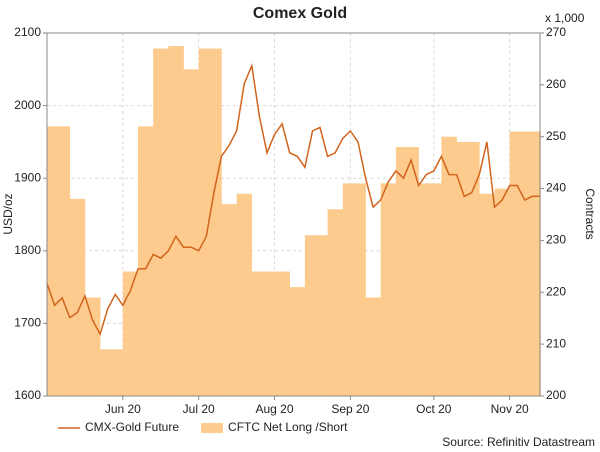 This screenshot has height=452, width=600. I want to click on y-tick-label: 2100, so click(27, 32).